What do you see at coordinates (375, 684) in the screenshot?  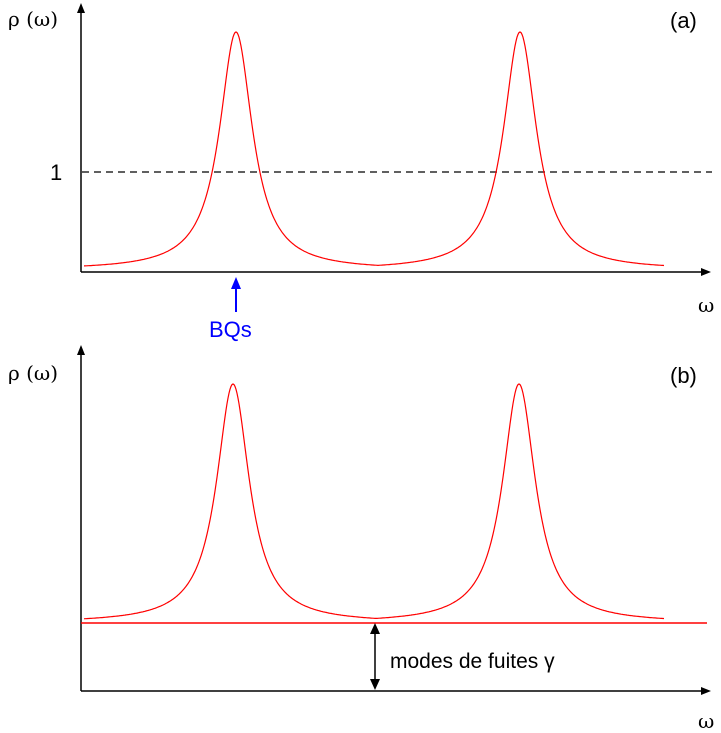 I see `panel-b-gamma-arrow-bottom` at bounding box center [375, 684].